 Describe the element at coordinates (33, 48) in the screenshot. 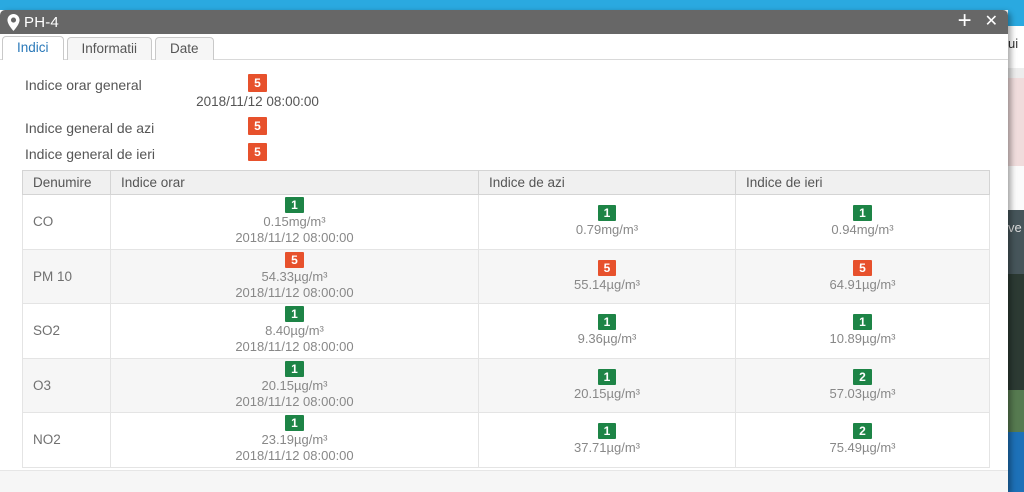

I see `tab-indici: Indici` at that location.